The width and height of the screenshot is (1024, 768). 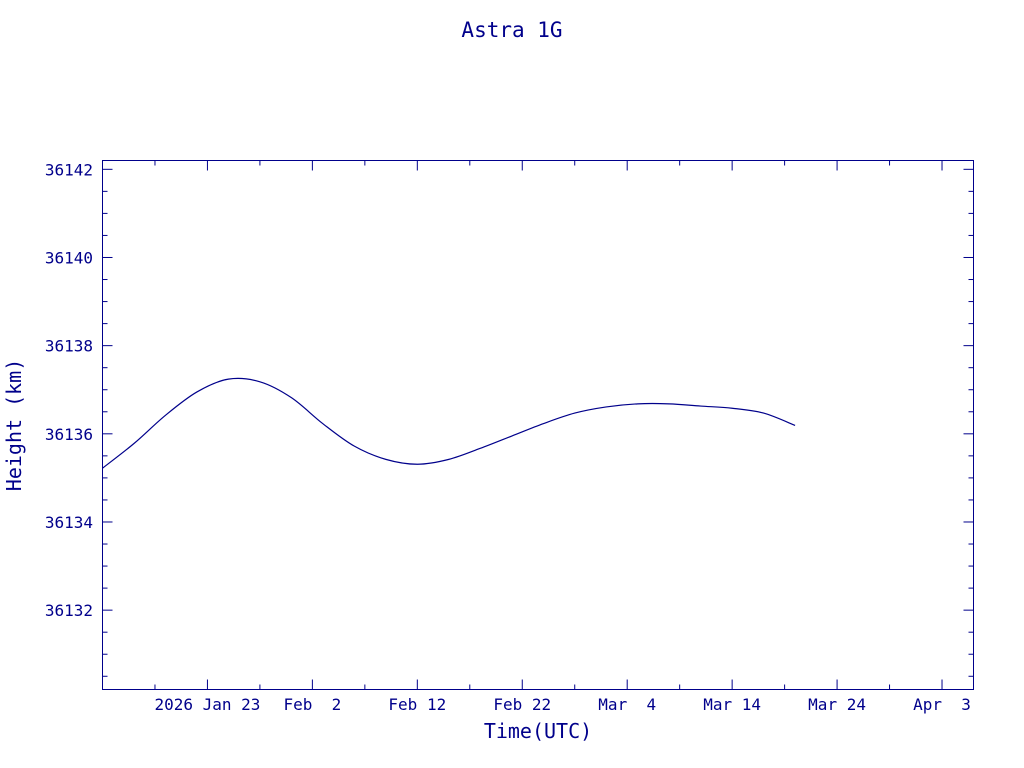 I want to click on y-axis-label: Height (km), so click(x=14, y=425).